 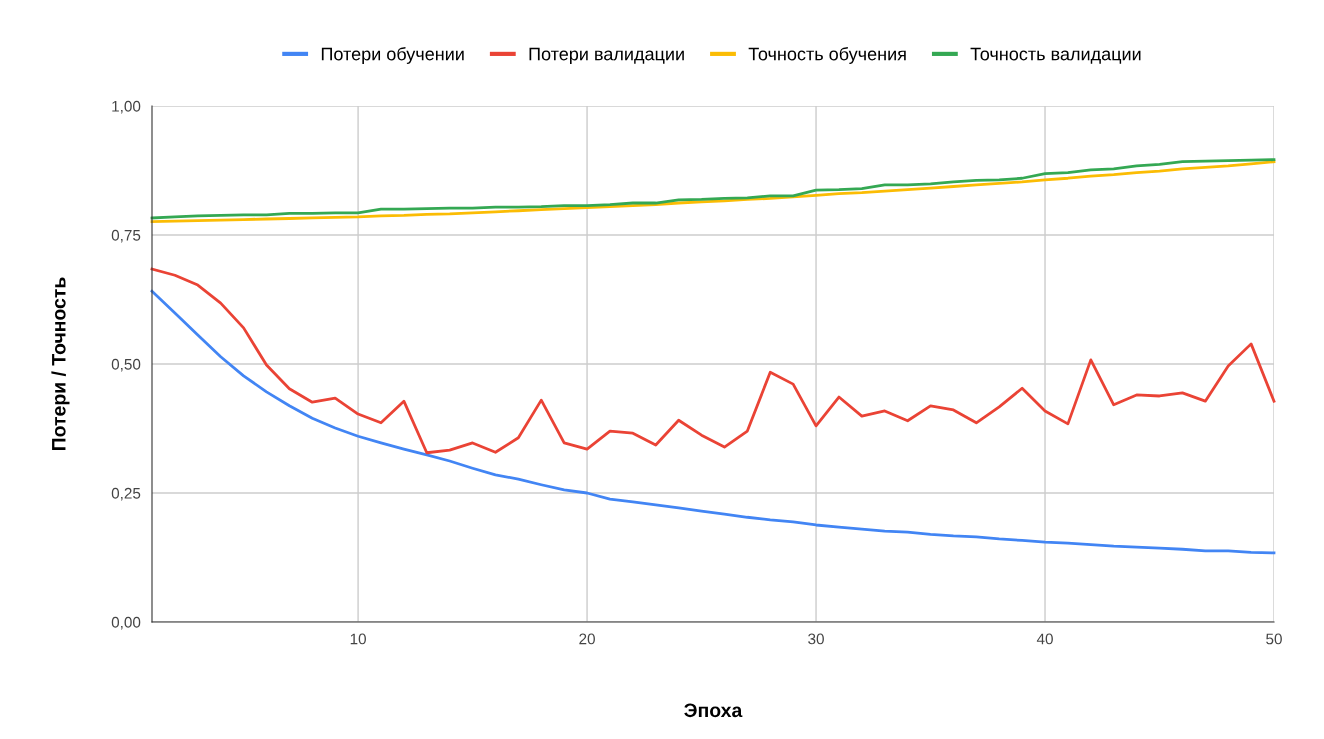 I want to click on legend-label: Точность валидации, so click(x=1055, y=55).